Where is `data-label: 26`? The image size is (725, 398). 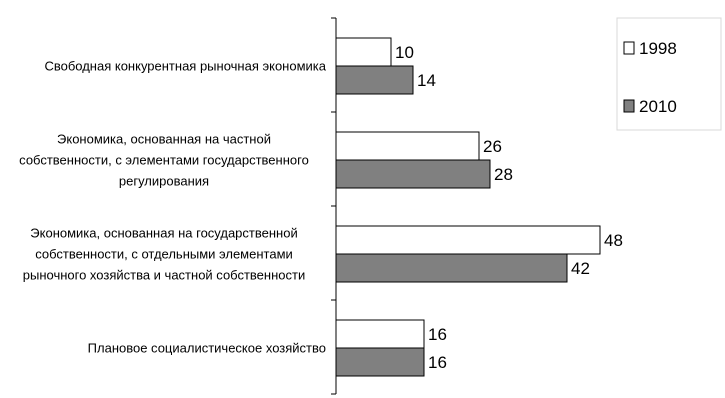 data-label: 26 is located at coordinates (492, 146).